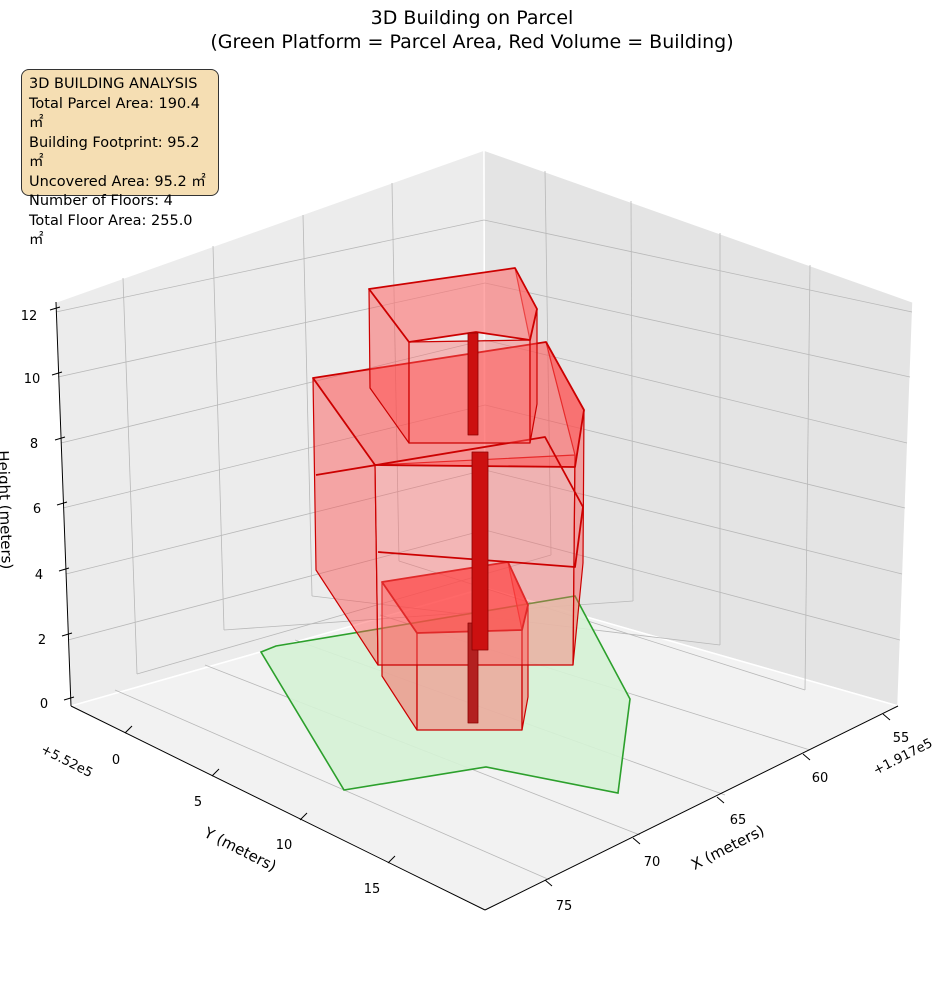 The height and width of the screenshot is (992, 944). I want to click on y-axis-line, so click(278, 808).